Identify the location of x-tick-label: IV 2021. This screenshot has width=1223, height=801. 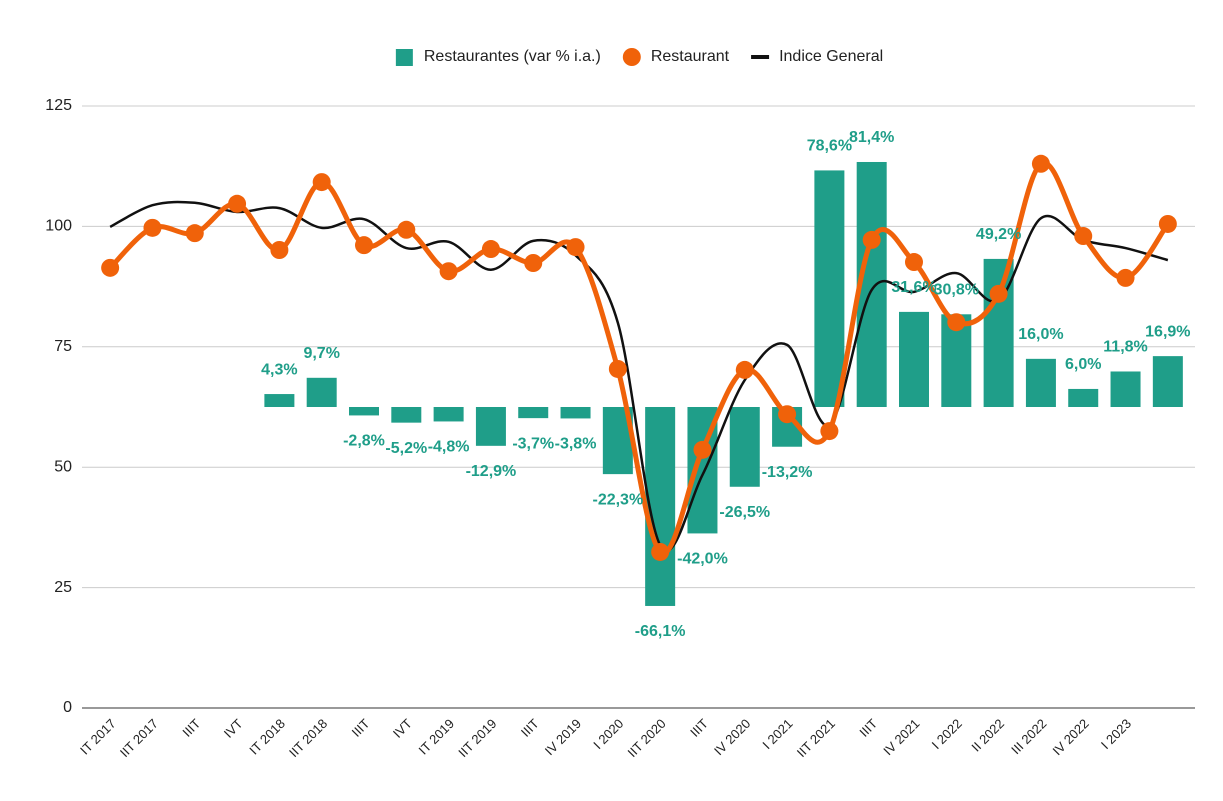
(901, 737).